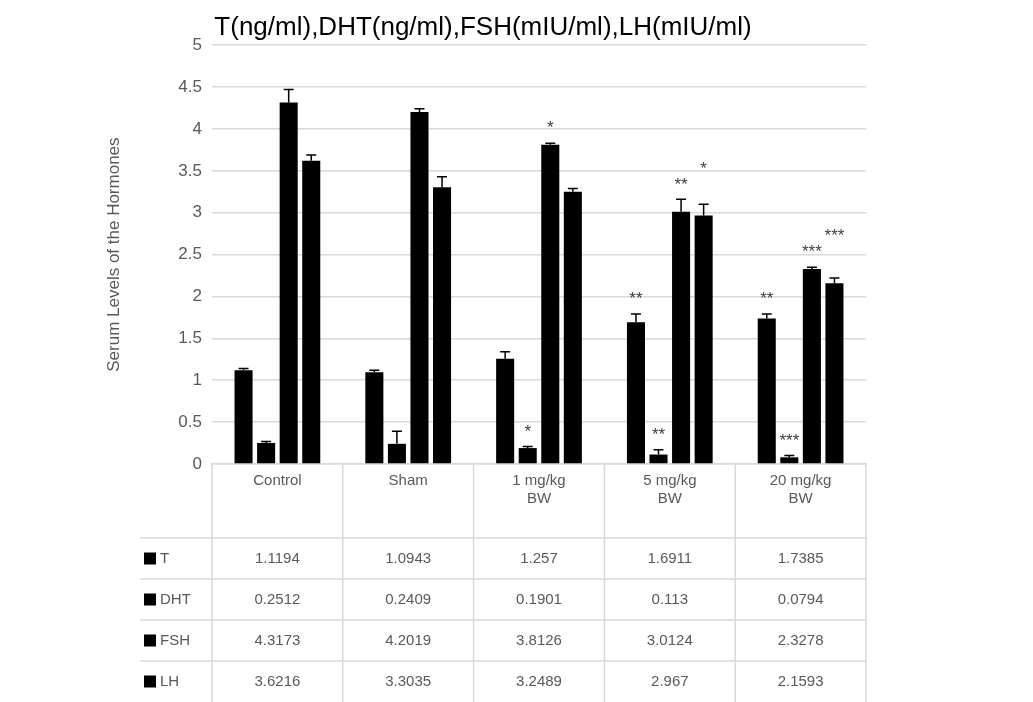 This screenshot has height=702, width=1033. What do you see at coordinates (197, 296) in the screenshot?
I see `y-tick-label: 2` at bounding box center [197, 296].